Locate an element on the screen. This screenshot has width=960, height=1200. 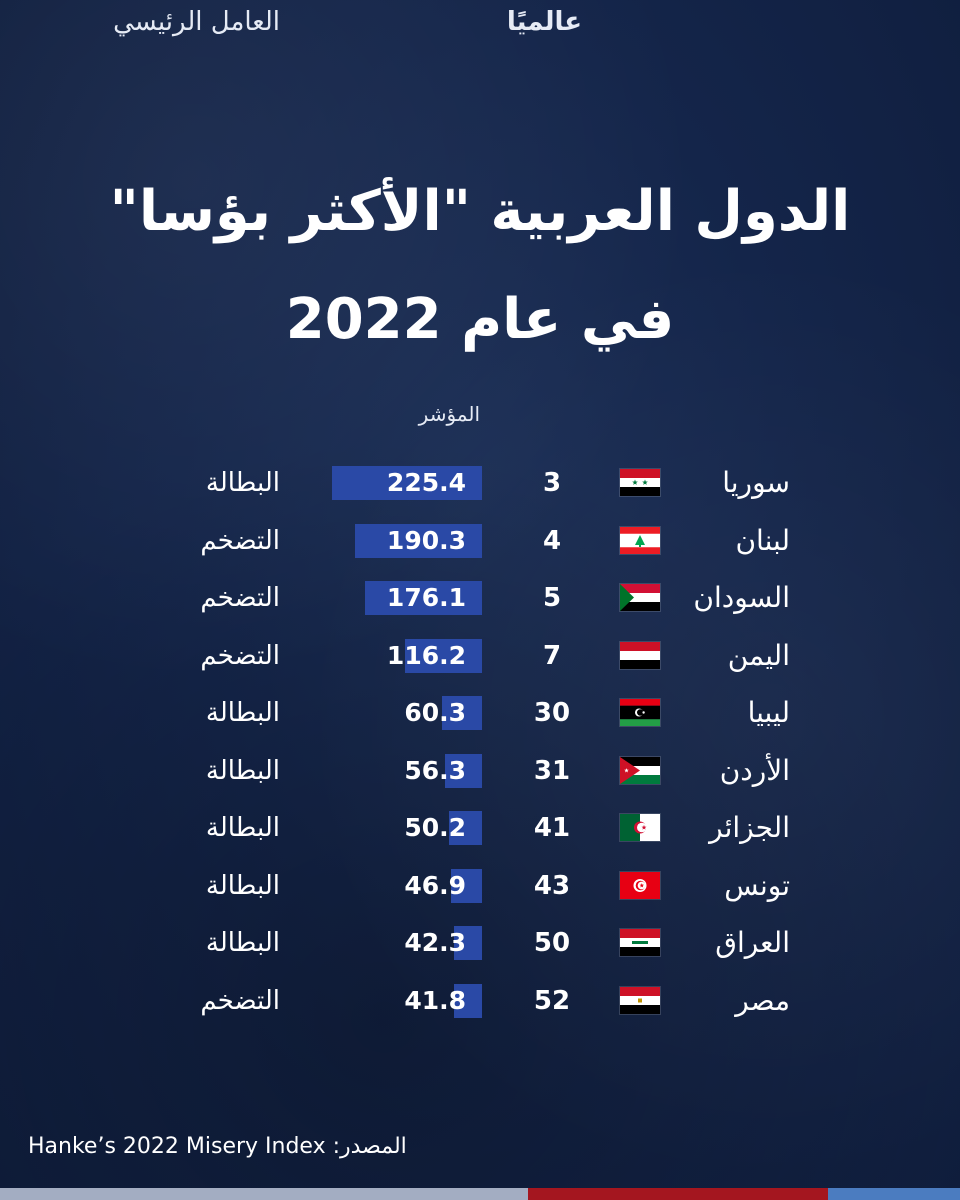
country-name: سوريا is located at coordinates (756, 482).